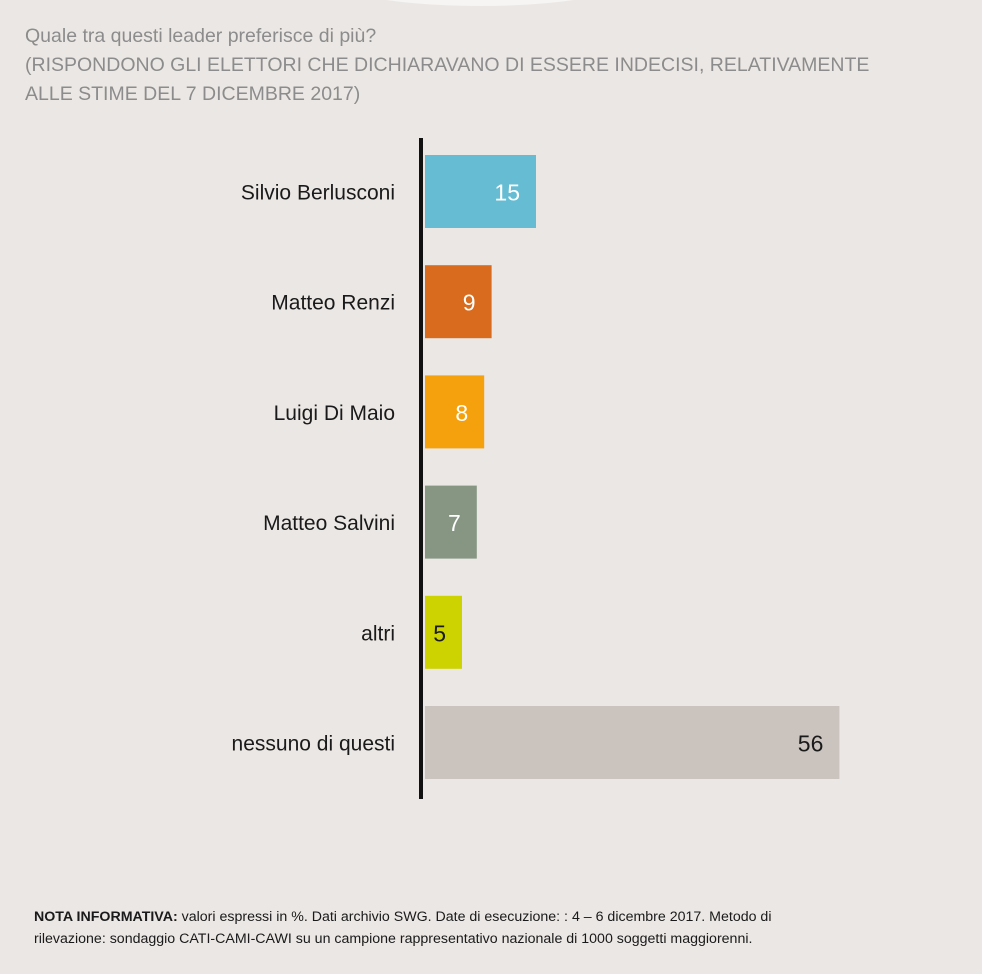 The image size is (982, 974). What do you see at coordinates (193, 94) in the screenshot?
I see `title-subtitle-line2: ALLE STIME DEL 7 DICEMBRE 2017)` at bounding box center [193, 94].